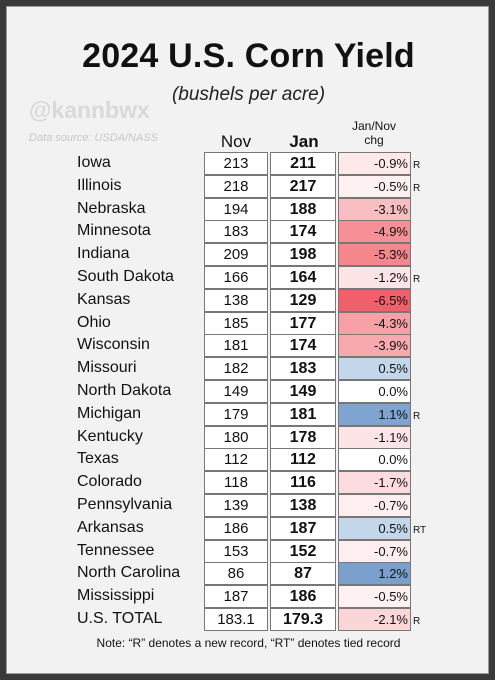  Describe the element at coordinates (98, 459) in the screenshot. I see `state-name: Texas` at that location.